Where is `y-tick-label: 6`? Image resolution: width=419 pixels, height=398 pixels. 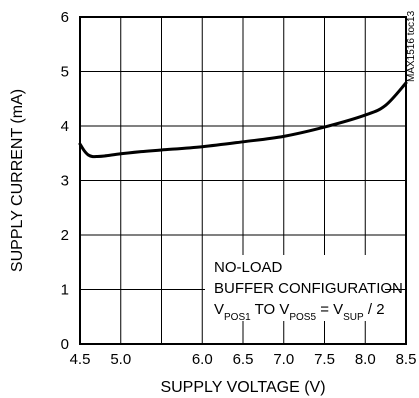
y-tick-label: 6 is located at coordinates (65, 17).